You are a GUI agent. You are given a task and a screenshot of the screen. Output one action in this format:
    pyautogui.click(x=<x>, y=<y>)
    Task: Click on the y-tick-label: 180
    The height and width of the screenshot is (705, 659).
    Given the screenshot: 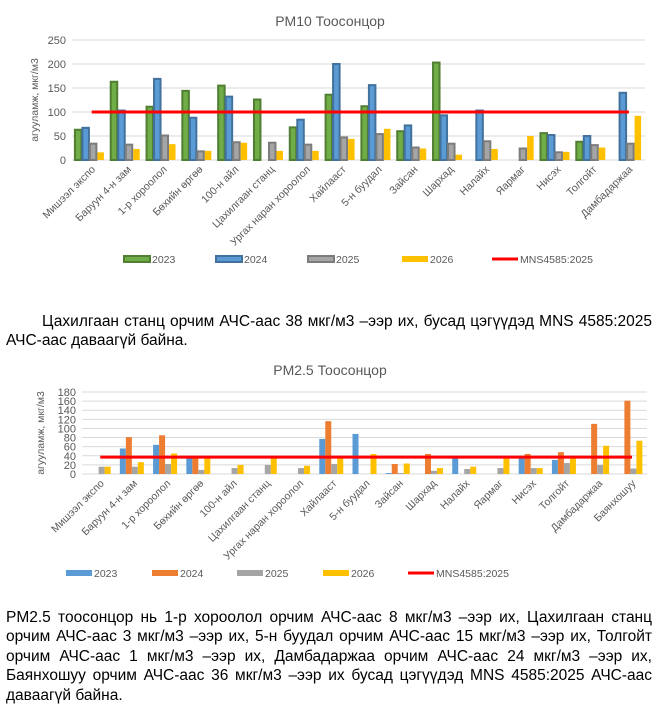 What is the action you would take?
    pyautogui.click(x=67, y=393)
    